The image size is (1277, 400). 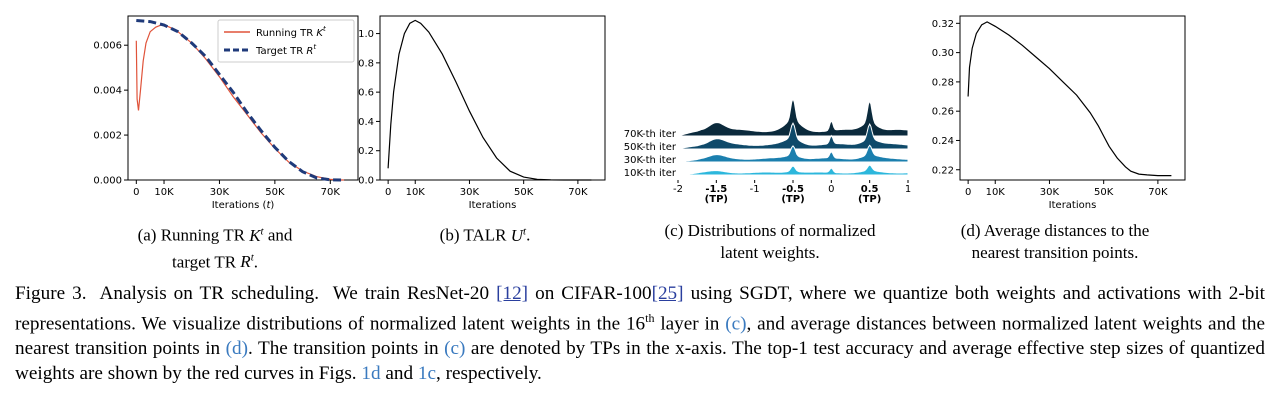 What do you see at coordinates (243, 205) in the screenshot?
I see `x-axis-label: Iterations (t)` at bounding box center [243, 205].